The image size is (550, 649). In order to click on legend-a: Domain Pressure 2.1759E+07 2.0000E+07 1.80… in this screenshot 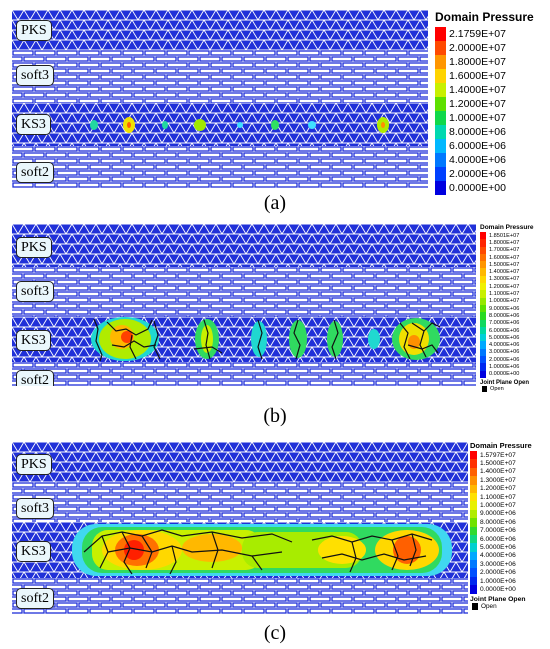, I will do `click(491, 102)`.